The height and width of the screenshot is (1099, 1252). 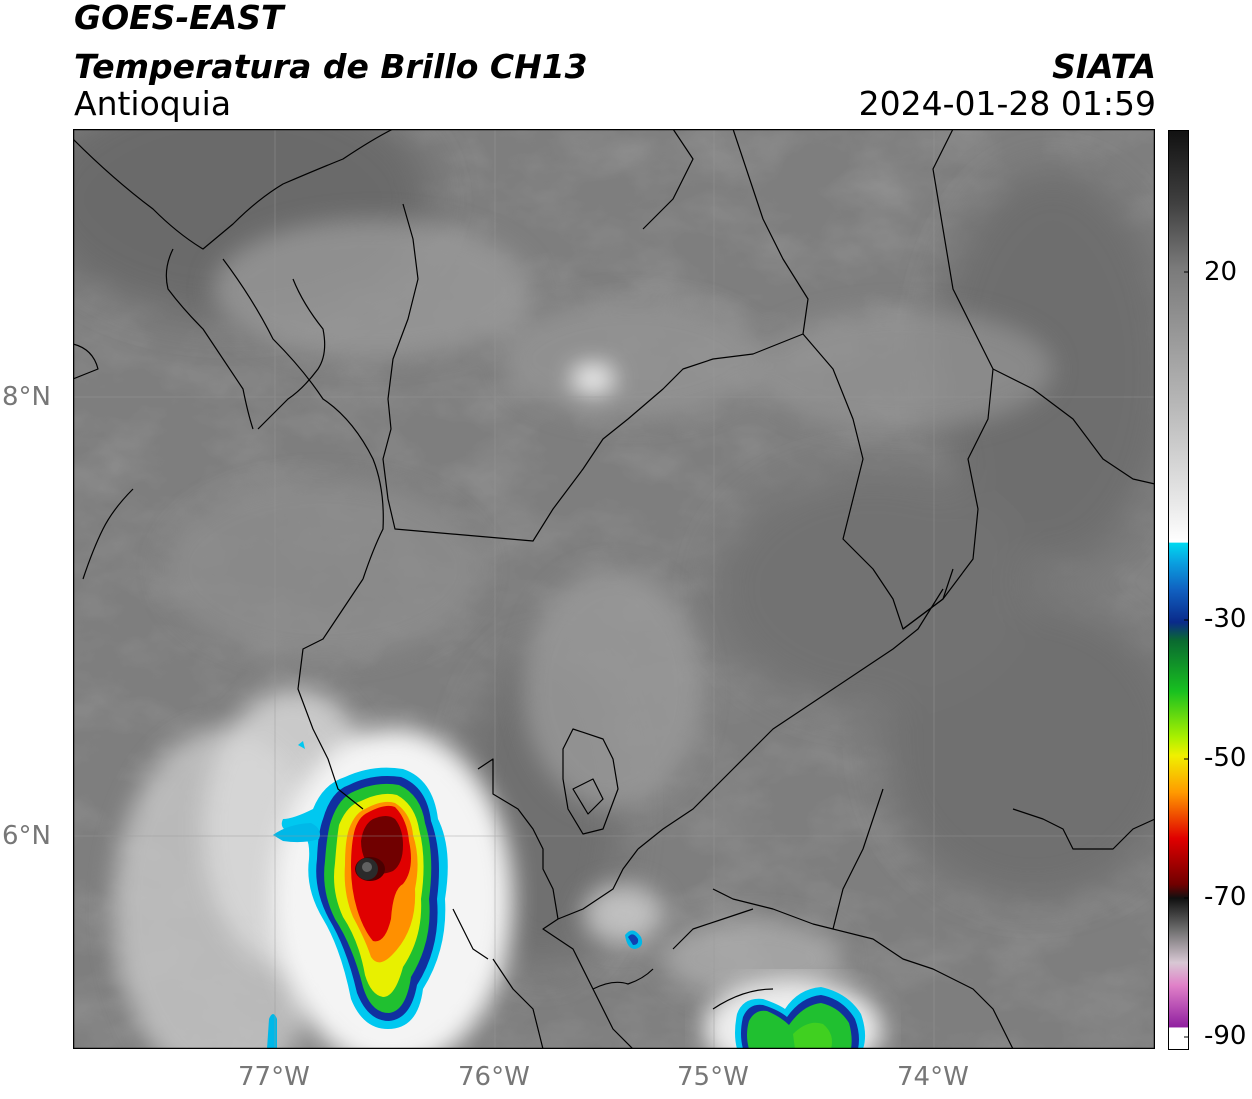 I want to click on coastline-choco, so click(x=108, y=534).